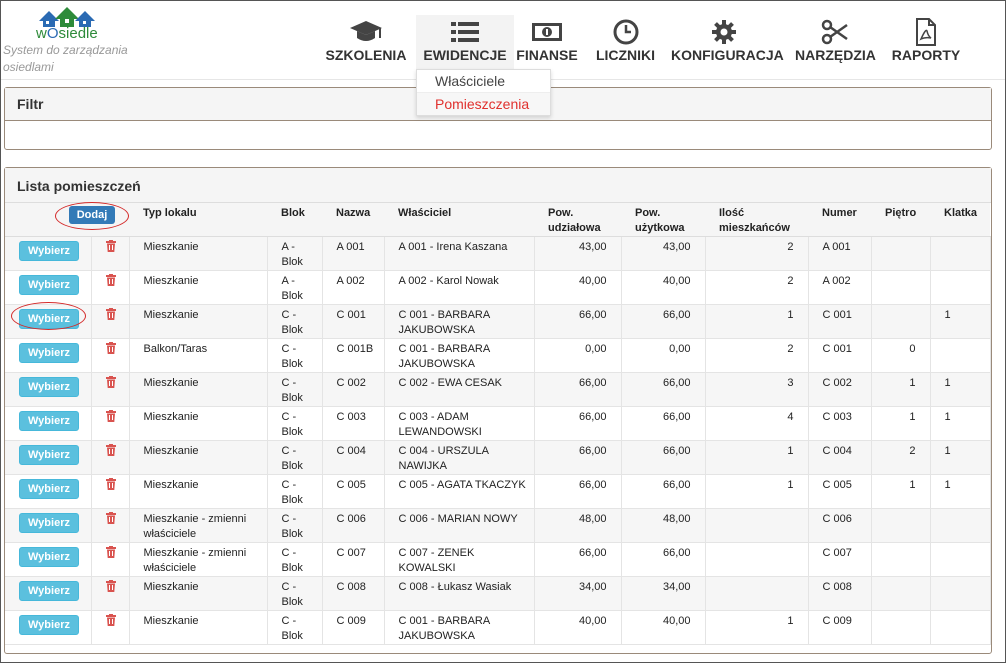 This screenshot has height=663, width=1006. Describe the element at coordinates (459, 559) in the screenshot. I see `cell-wlasciciel: C 007 - ZENEK KOWALSKI` at that location.